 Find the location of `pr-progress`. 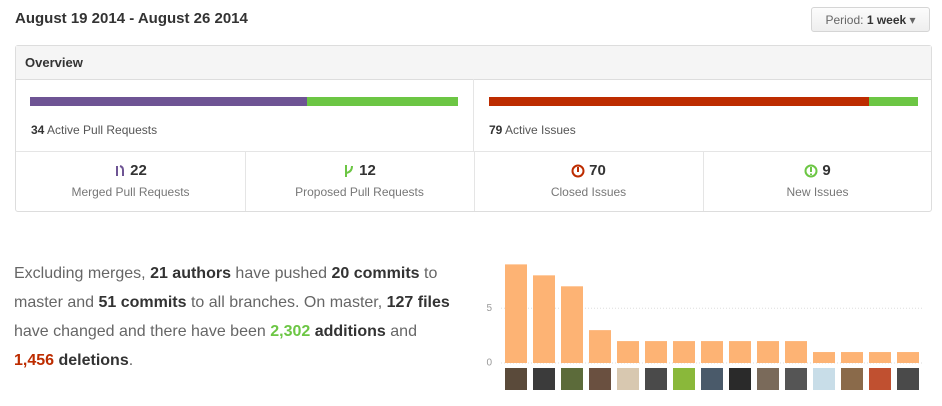

pr-progress is located at coordinates (244, 101).